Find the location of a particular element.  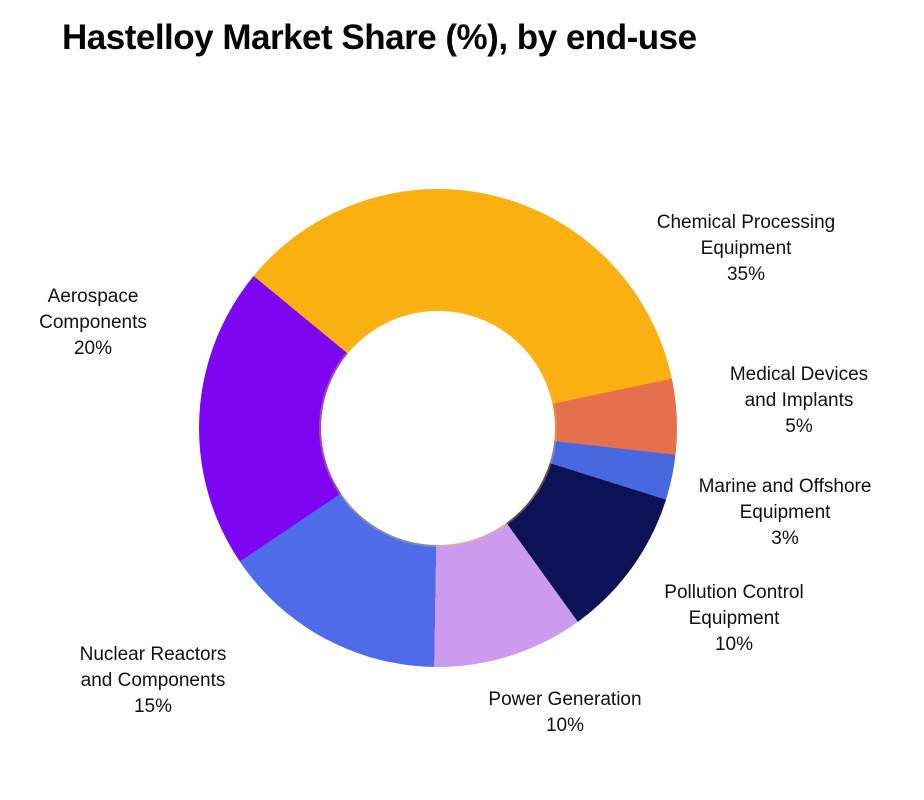

segment-label-chemical-processing-equipment: Chemical Processing Equipment 35% is located at coordinates (746, 248).